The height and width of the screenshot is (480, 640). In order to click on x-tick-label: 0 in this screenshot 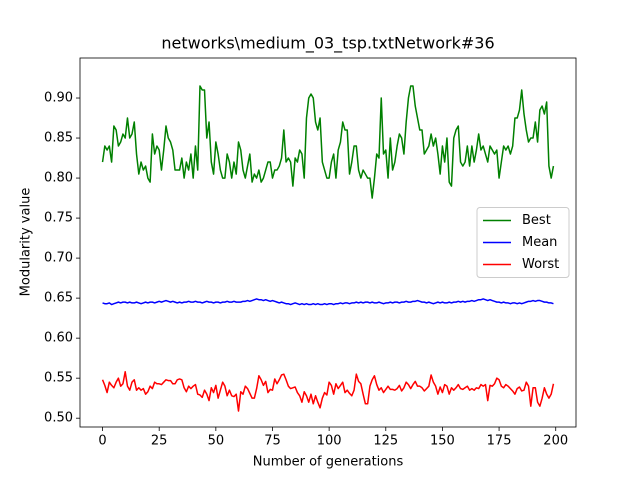, I will do `click(102, 441)`.